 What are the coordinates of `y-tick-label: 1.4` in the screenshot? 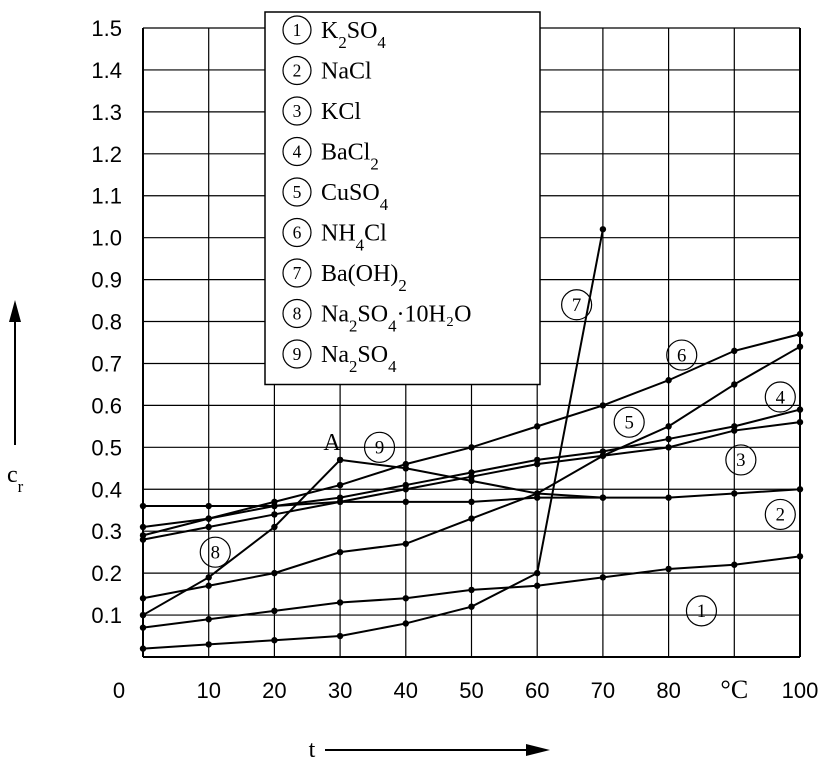 It's located at (106, 70).